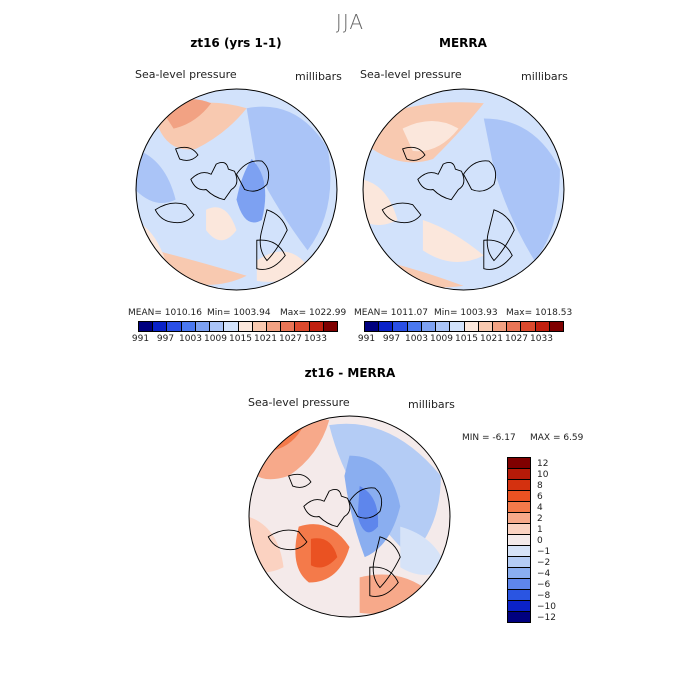 The height and width of the screenshot is (700, 700). Describe the element at coordinates (239, 313) in the screenshot. I see `panel1-min: Min= 1003.94` at that location.